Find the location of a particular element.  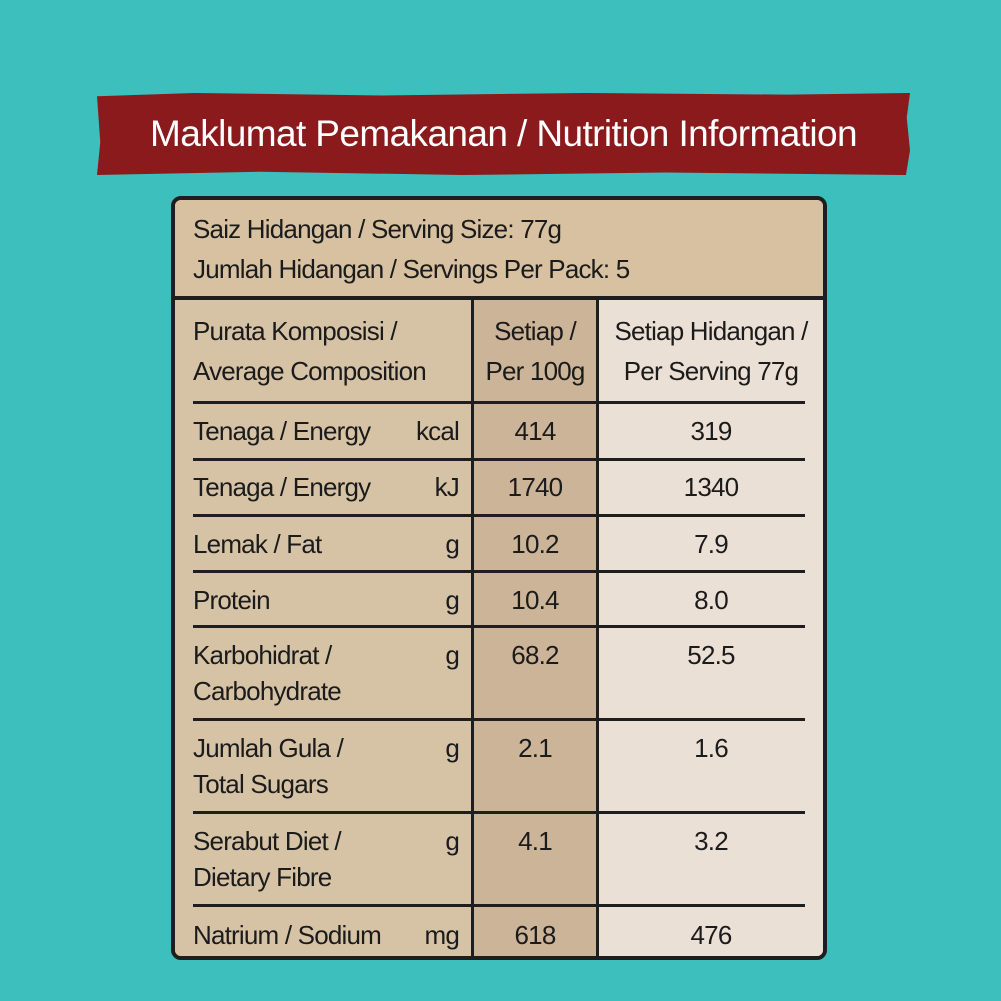

table-row-perserving: 8.0 is located at coordinates (711, 600).